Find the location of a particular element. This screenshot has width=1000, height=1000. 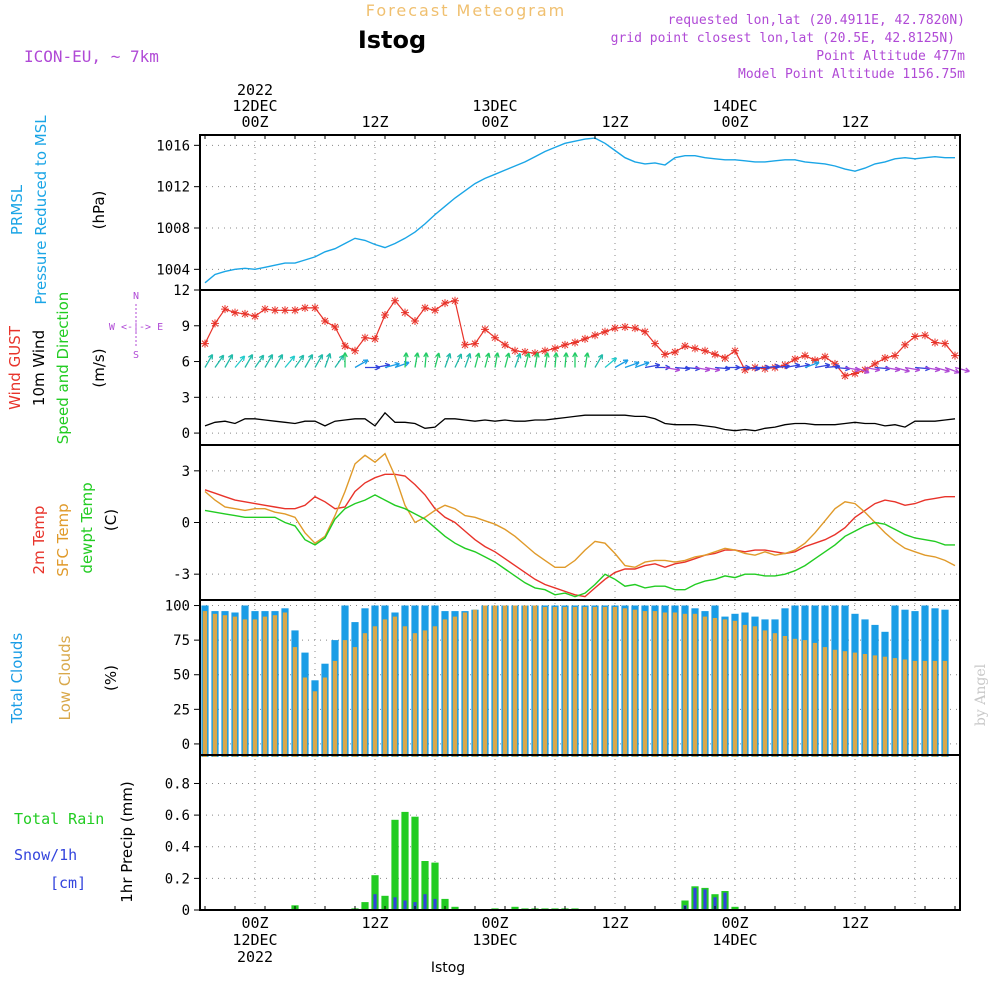

pressure-line is located at coordinates (579, 210).